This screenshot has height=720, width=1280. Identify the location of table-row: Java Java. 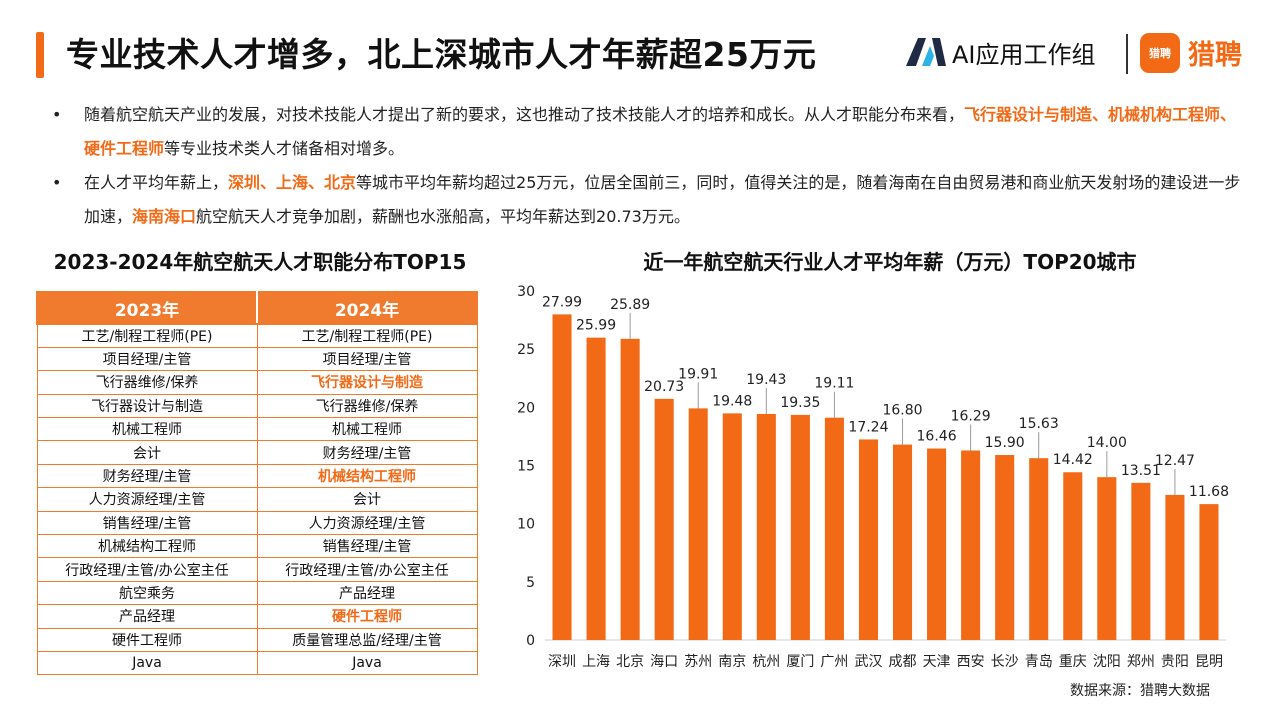
(257, 663).